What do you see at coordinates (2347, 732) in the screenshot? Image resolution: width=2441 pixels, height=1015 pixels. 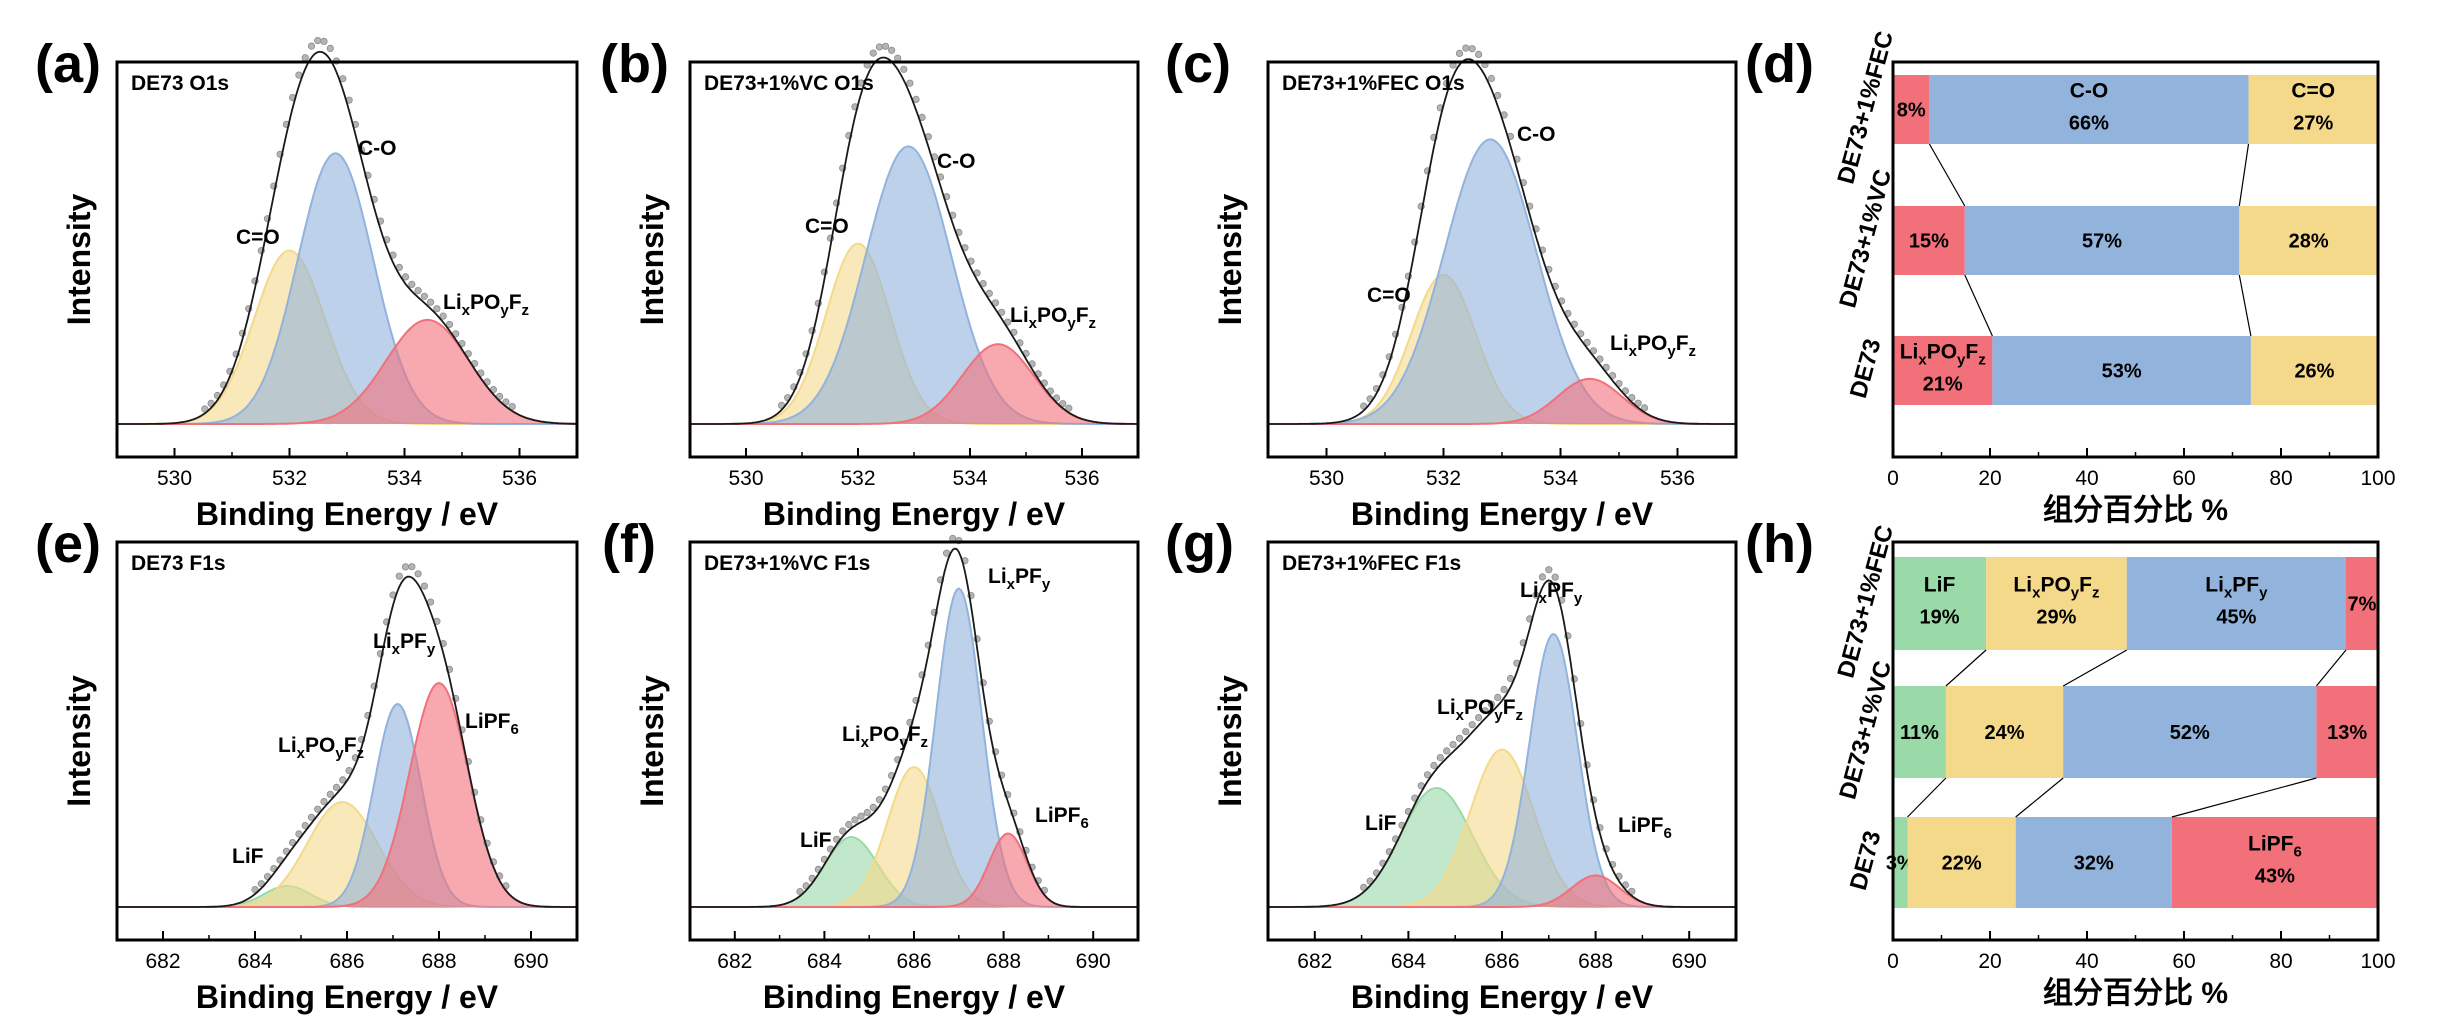 I see `bar-segment-LiPF6` at bounding box center [2347, 732].